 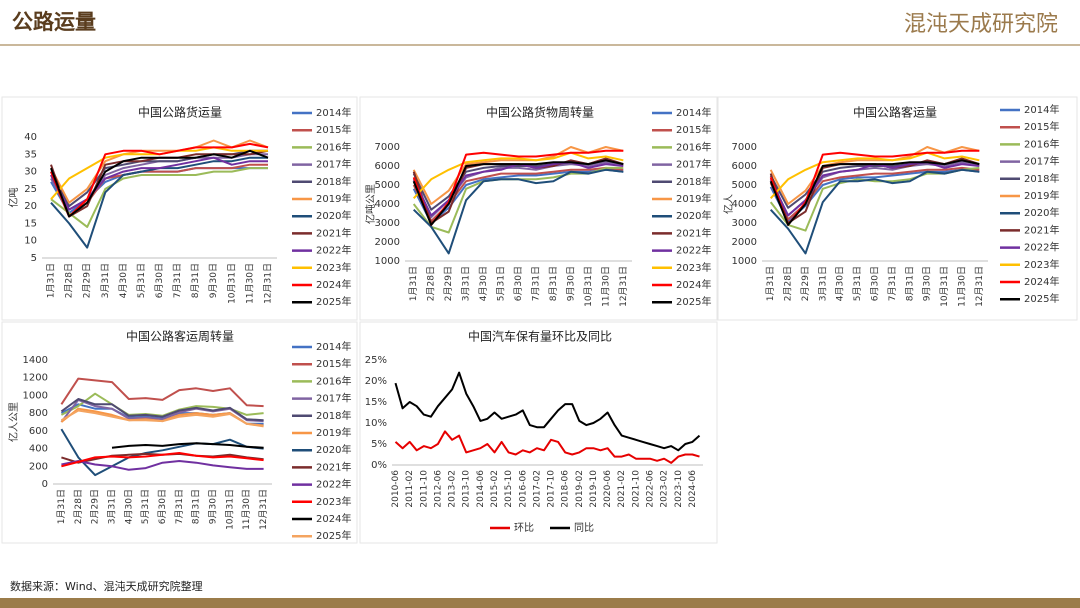 I want to click on y-tick-label: 5%, so click(x=379, y=444).